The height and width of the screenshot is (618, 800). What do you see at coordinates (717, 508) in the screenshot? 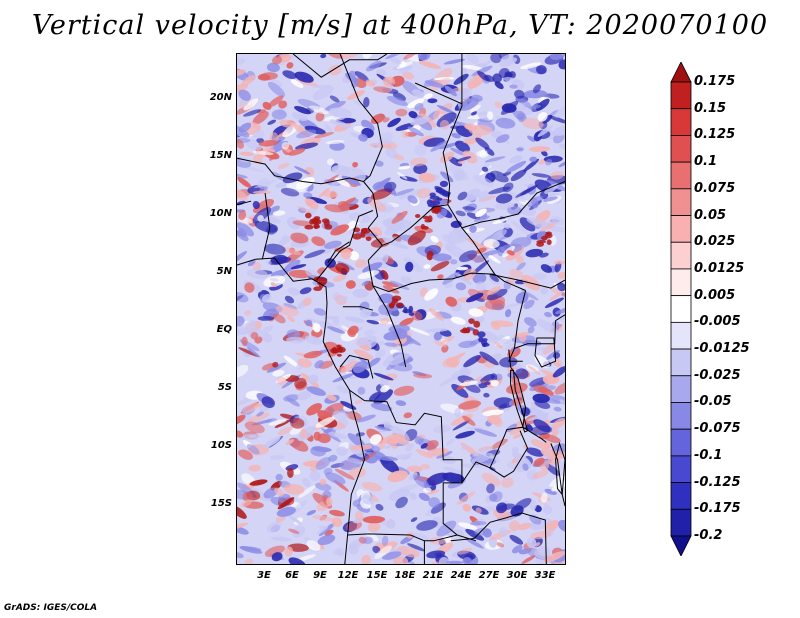
I see `colorbar-tick-label: -0.175` at bounding box center [717, 508].